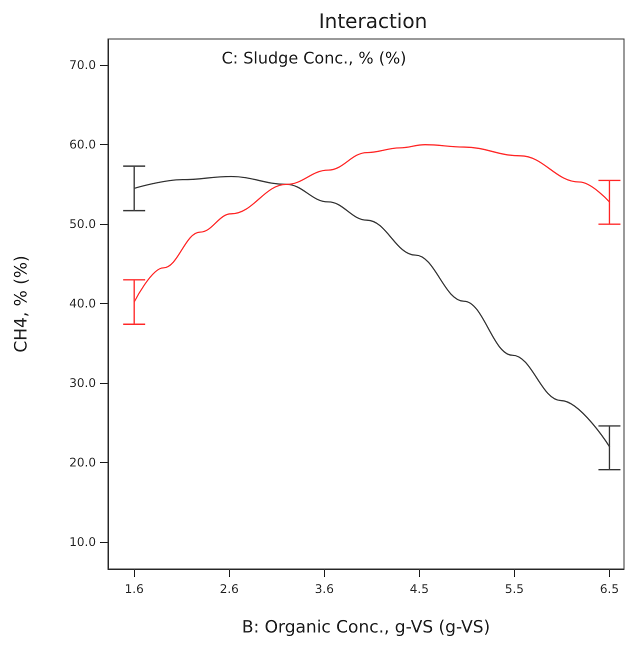  Describe the element at coordinates (324, 589) in the screenshot. I see `x-tick-label: 3.6` at that location.